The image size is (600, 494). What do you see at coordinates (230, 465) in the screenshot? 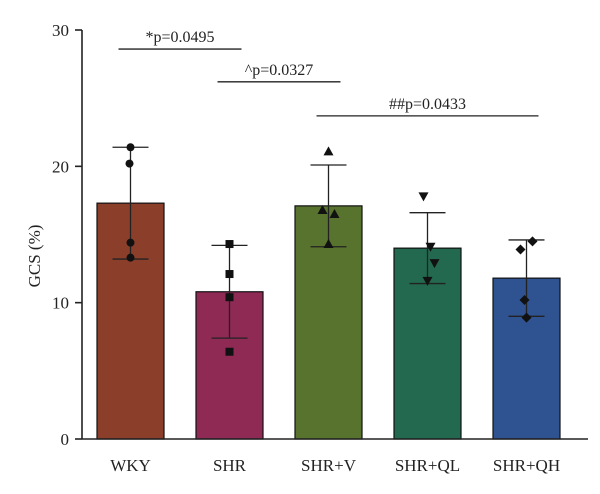
I see `x-tick-label: SHR` at bounding box center [230, 465].